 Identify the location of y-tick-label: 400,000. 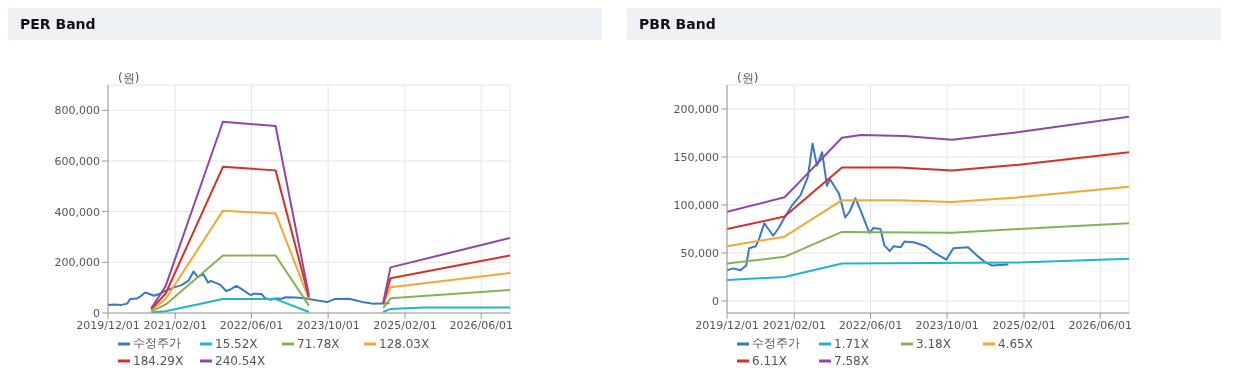
(77, 212).